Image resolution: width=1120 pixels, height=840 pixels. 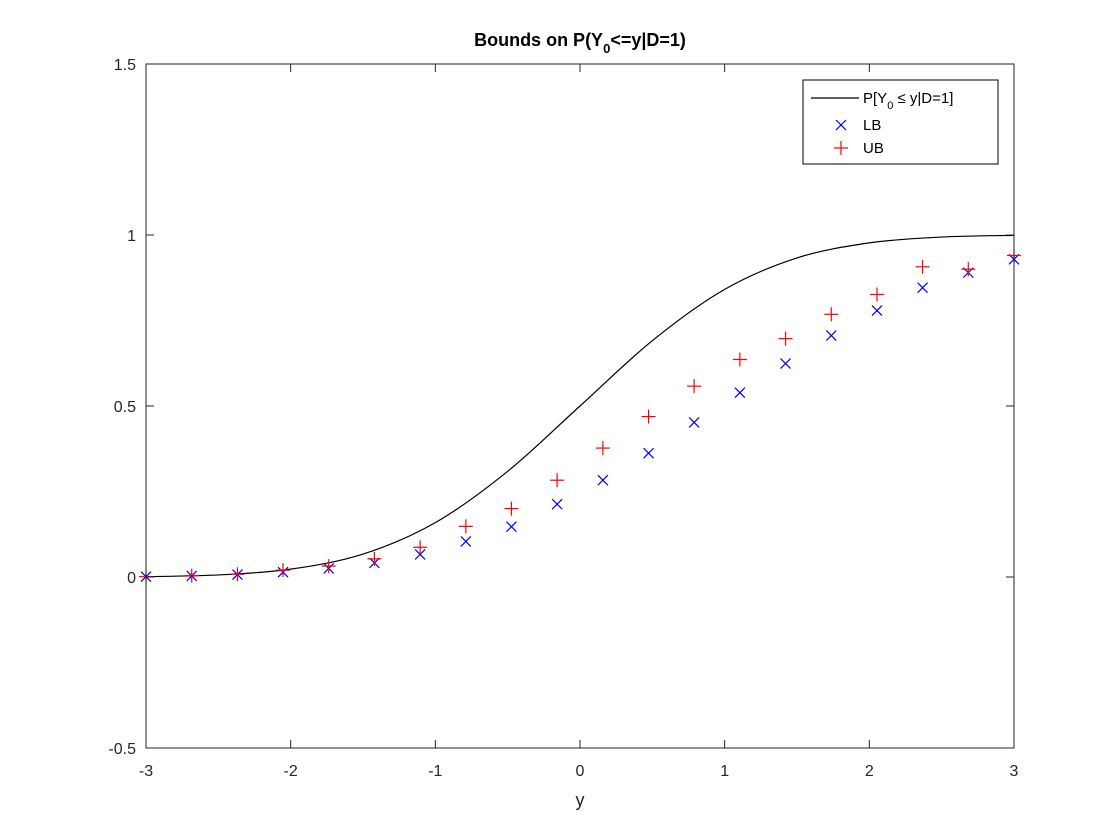 I want to click on legend-marker-ub, so click(x=841, y=148).